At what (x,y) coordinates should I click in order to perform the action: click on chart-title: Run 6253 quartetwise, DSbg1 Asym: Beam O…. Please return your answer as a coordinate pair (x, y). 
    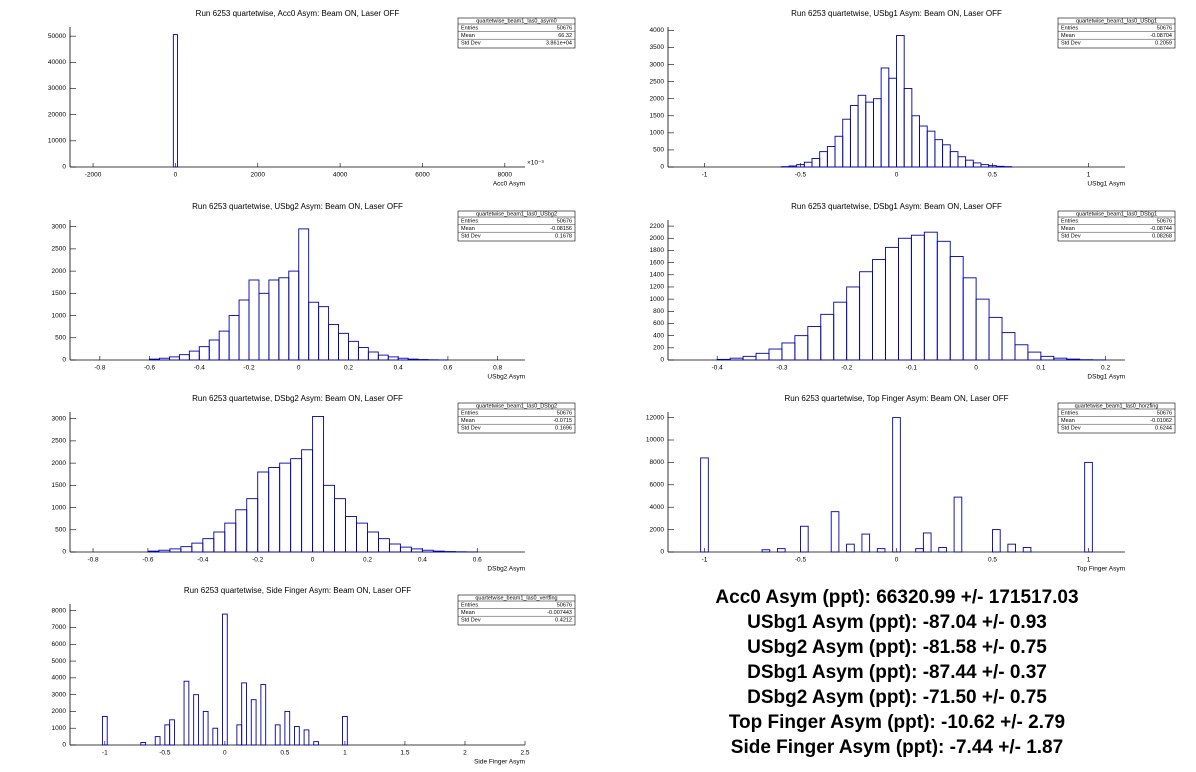
    Looking at the image, I should click on (896, 206).